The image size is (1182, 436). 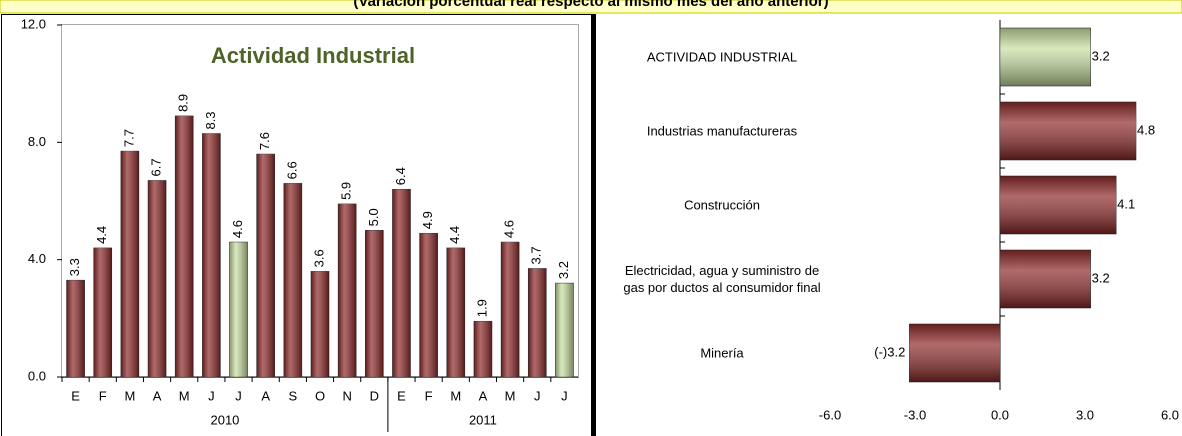 I want to click on x-tick-label: D, so click(x=374, y=395).